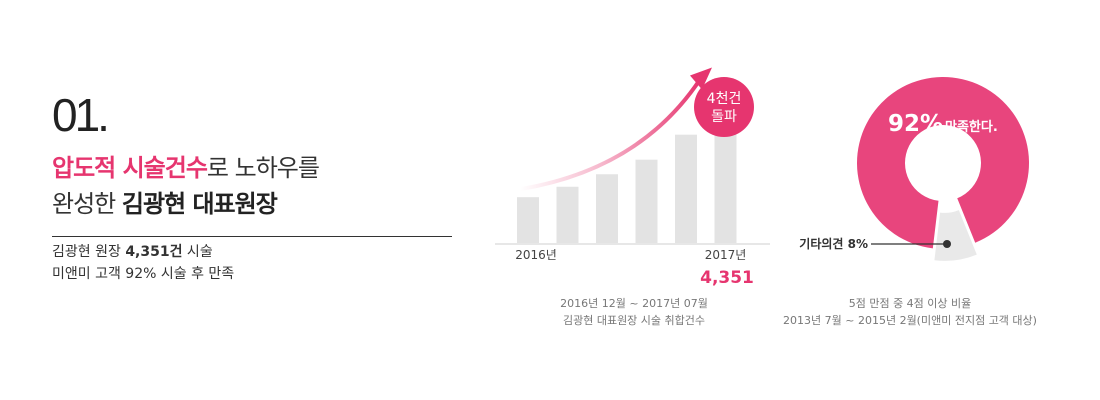  What do you see at coordinates (634, 303) in the screenshot?
I see `bar-caption-1: 2016년 12월 ~ 2017년 07월` at bounding box center [634, 303].